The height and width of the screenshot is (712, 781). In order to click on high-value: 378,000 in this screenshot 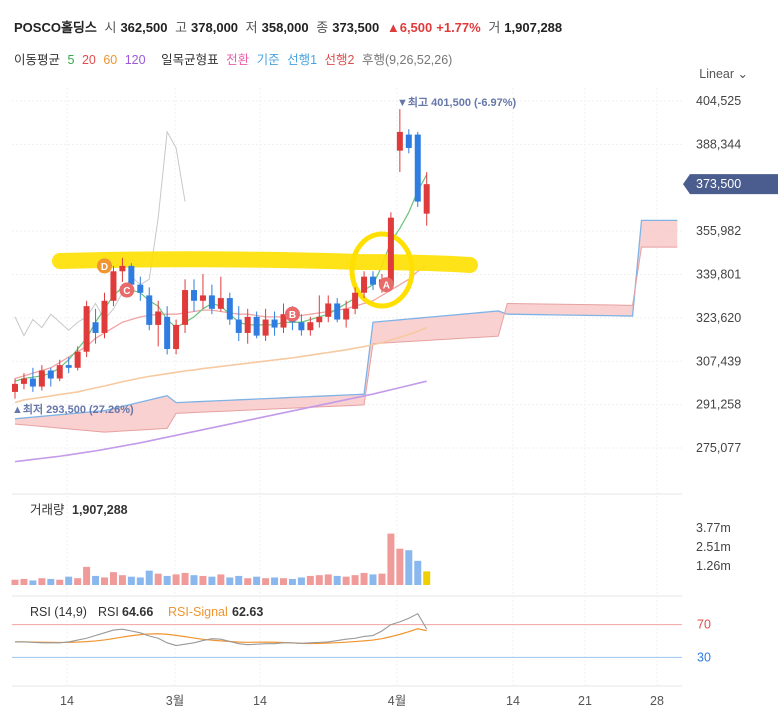, I will do `click(215, 27)`.